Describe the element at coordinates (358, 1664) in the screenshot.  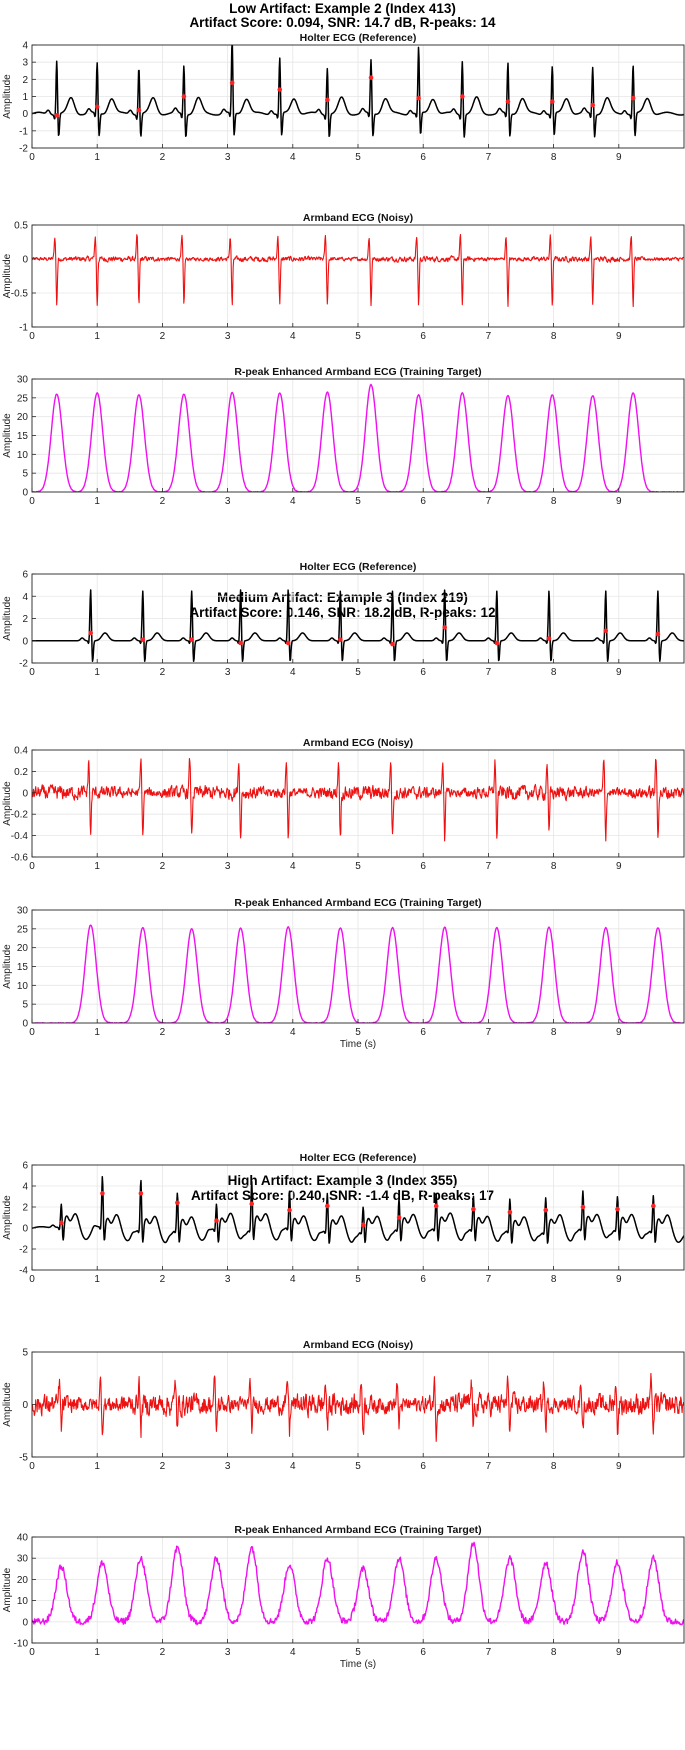
I see `x-axis-label: Time (s)` at that location.